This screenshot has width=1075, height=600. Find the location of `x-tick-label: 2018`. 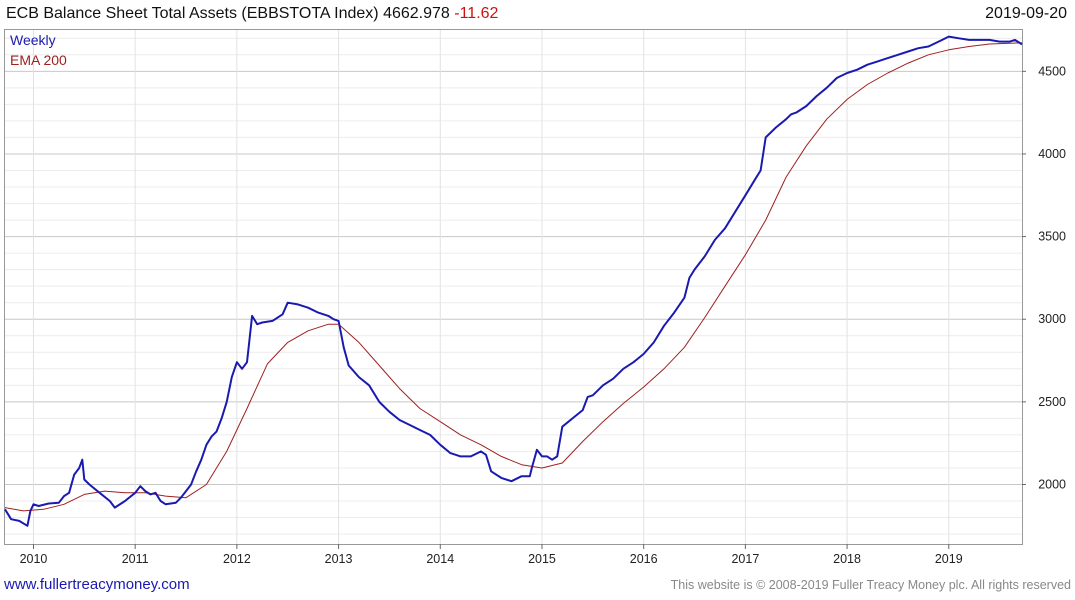

x-tick-label: 2018 is located at coordinates (847, 559).